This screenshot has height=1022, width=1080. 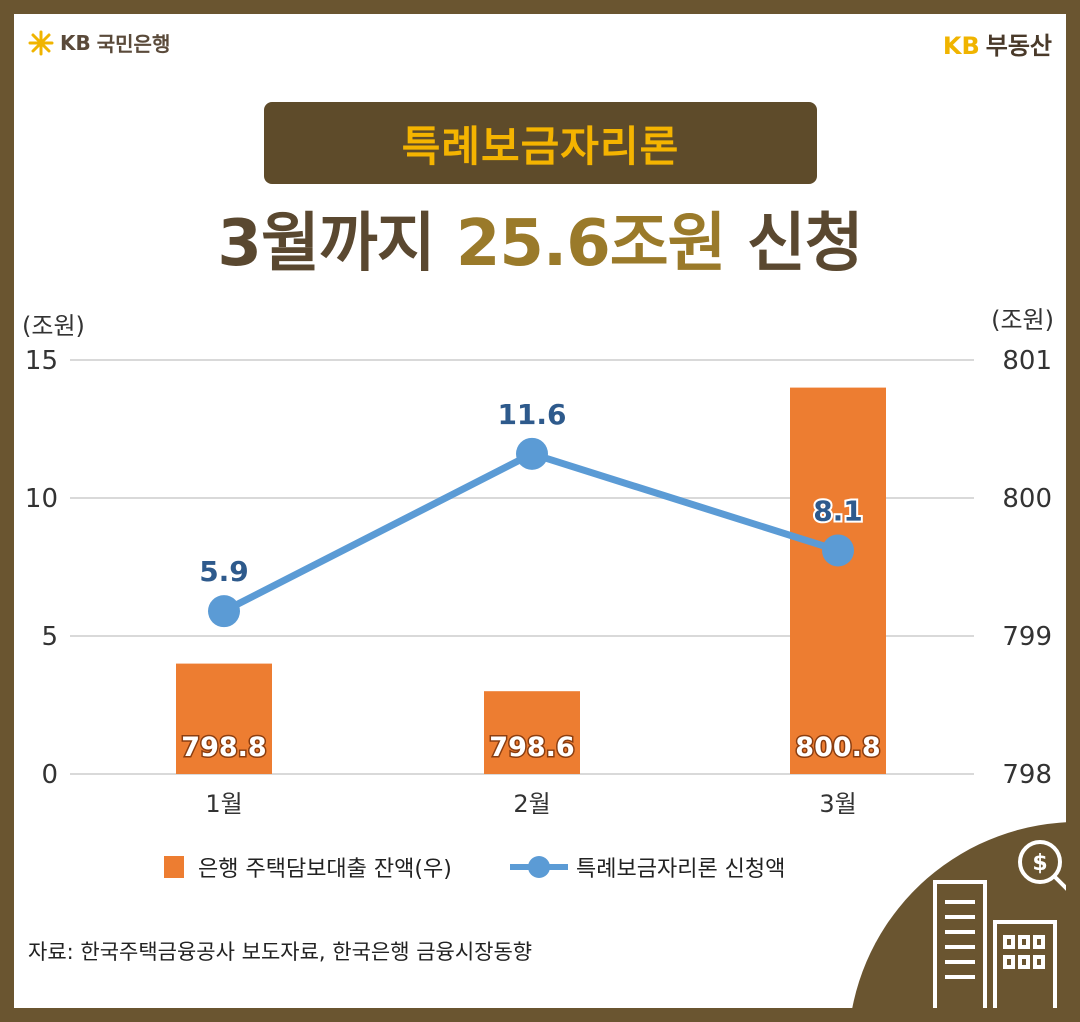 I want to click on headline-highlight: 25.6조원, so click(x=591, y=244).